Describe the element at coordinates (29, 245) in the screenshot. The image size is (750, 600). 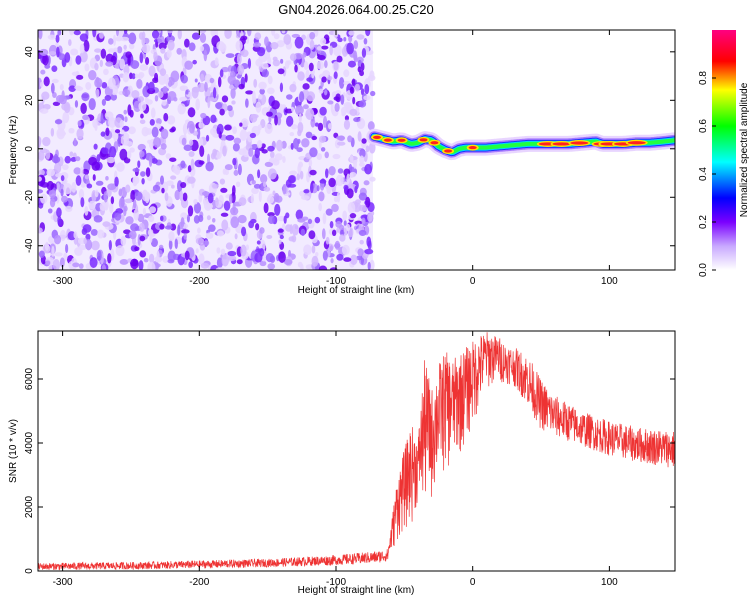
I see `spectrogram-y-tick-label: -40` at that location.